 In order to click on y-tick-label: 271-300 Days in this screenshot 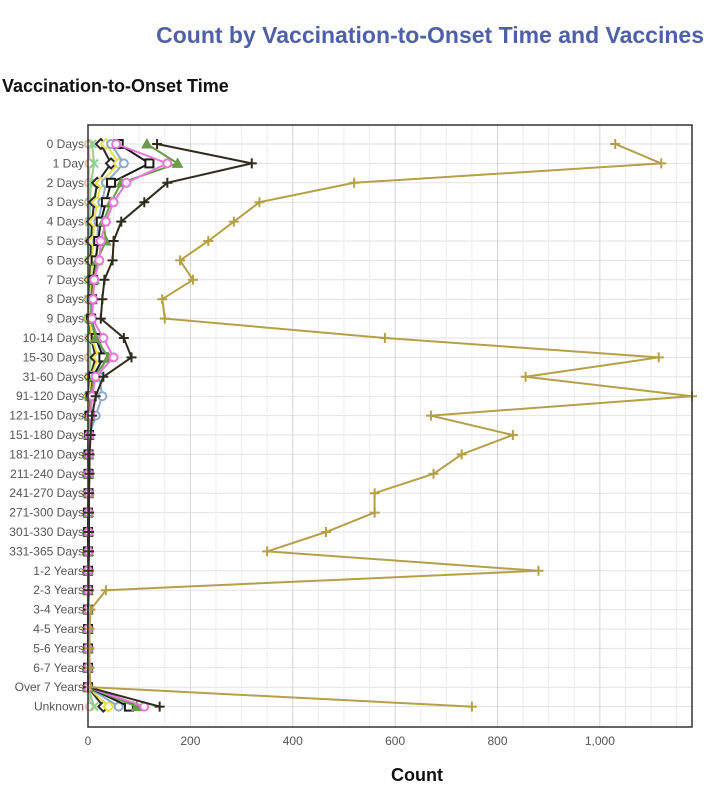, I will do `click(46, 513)`.